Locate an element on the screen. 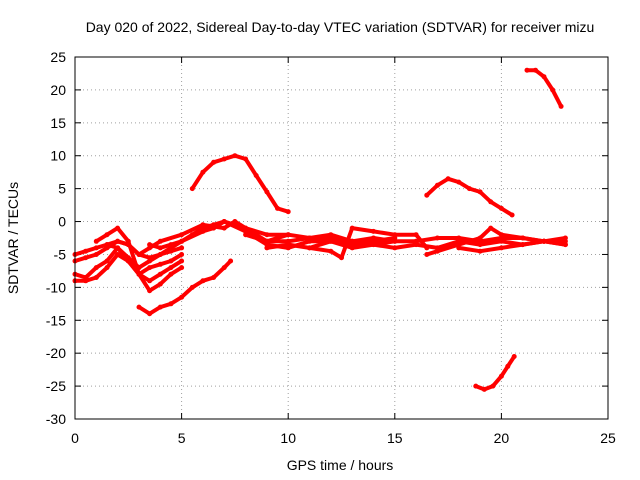 This screenshot has width=640, height=480. y-tick-label: 0 is located at coordinates (62, 222).